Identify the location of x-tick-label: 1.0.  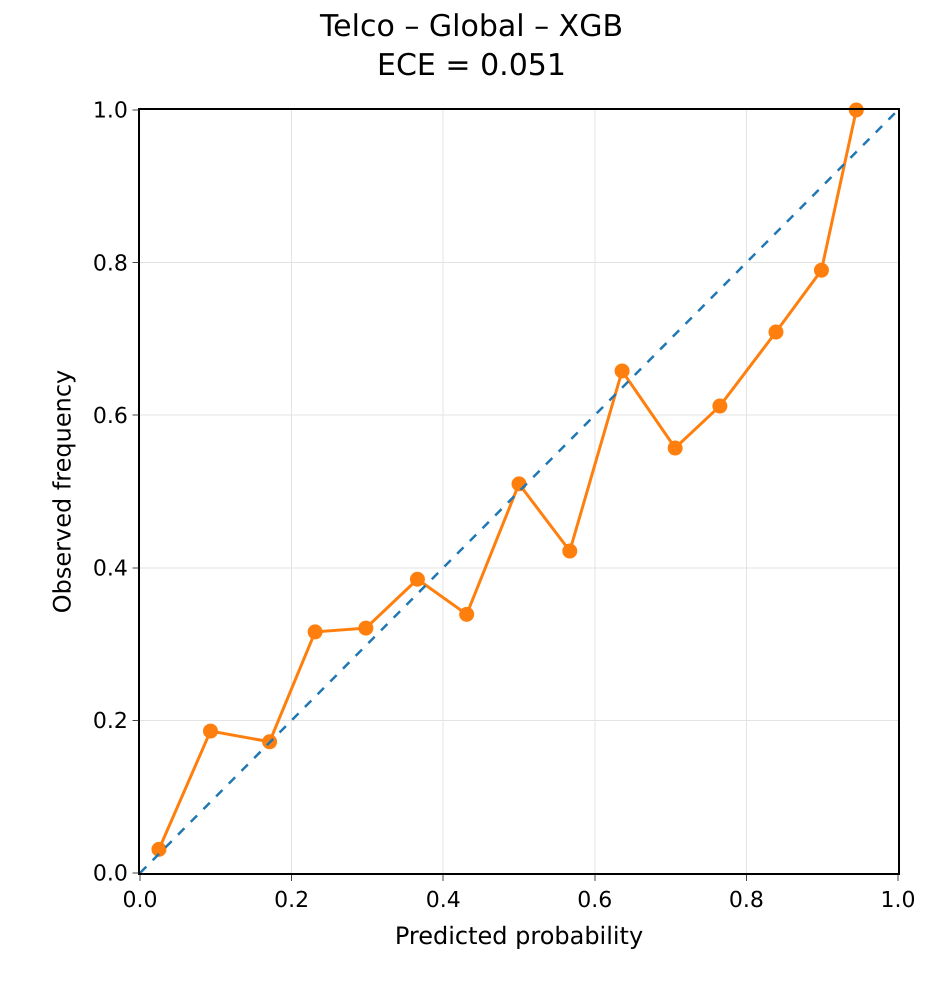
(898, 901).